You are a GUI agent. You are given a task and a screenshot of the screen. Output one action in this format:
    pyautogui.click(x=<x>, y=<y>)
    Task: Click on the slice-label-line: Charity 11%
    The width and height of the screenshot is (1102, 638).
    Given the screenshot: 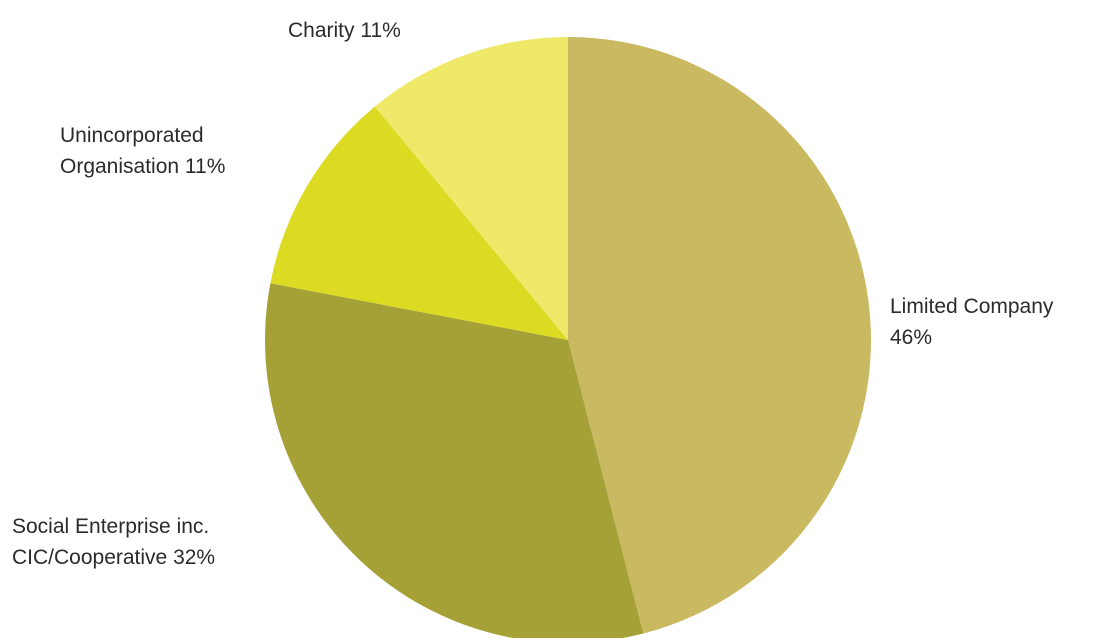 What is the action you would take?
    pyautogui.click(x=344, y=30)
    